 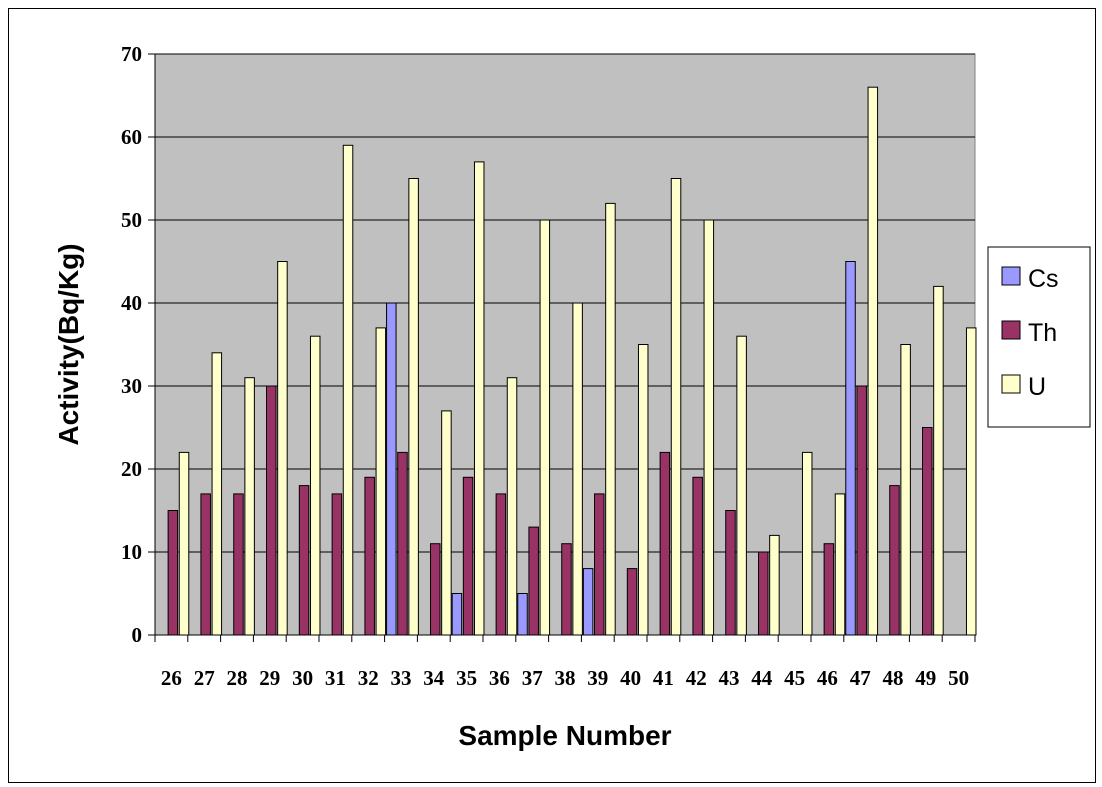 What do you see at coordinates (1042, 333) in the screenshot?
I see `legend-label-th: Th` at bounding box center [1042, 333].